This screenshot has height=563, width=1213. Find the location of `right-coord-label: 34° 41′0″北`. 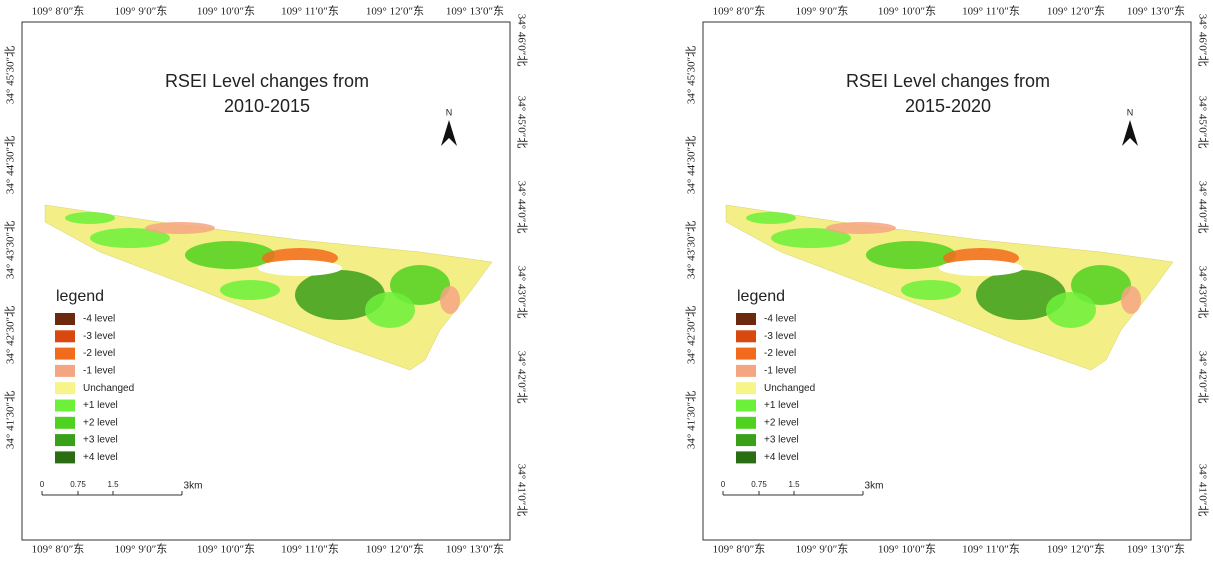

right-coord-label: 34° 41′0″北 is located at coordinates (521, 490).